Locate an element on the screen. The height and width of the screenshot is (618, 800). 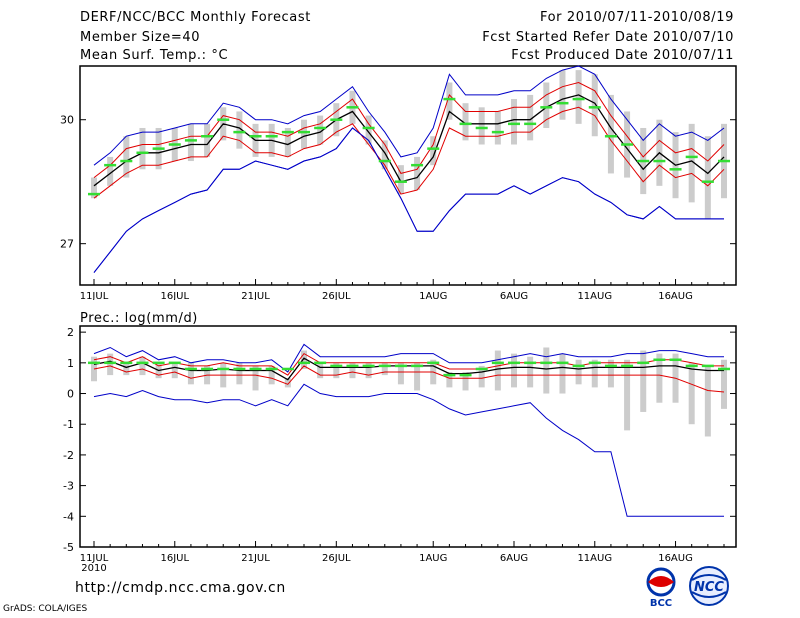
y-tick-label: -5 is located at coordinates (68, 547).